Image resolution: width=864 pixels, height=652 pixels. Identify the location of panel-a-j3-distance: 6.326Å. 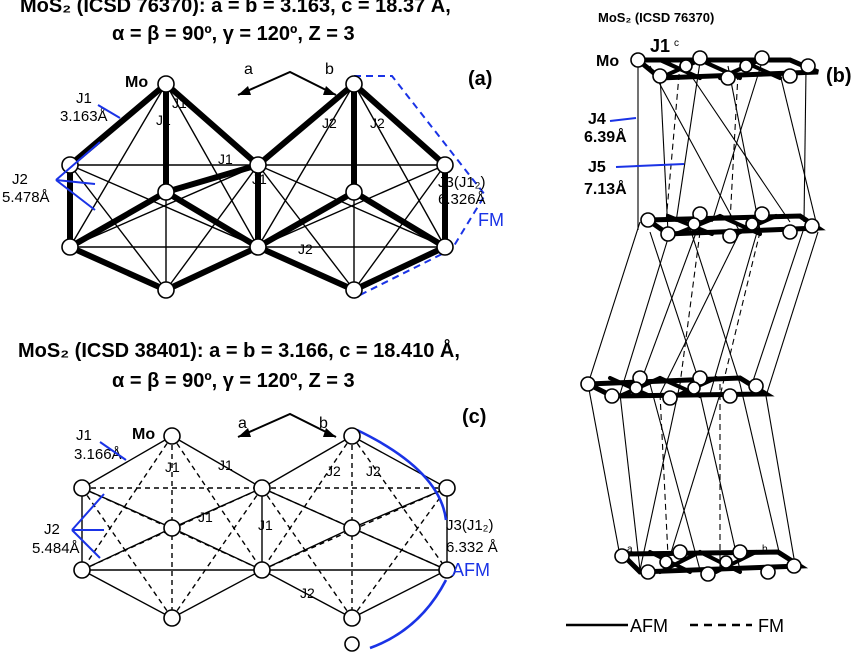
(462, 199).